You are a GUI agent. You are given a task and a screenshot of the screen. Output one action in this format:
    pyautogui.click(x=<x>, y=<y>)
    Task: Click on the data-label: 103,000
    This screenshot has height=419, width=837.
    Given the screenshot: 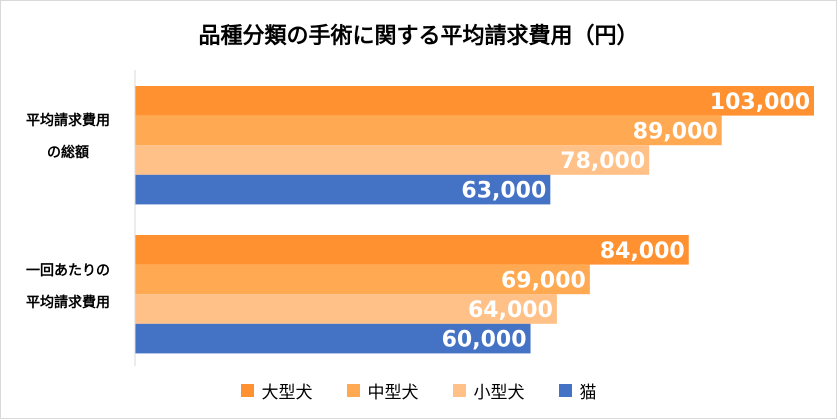 What is the action you would take?
    pyautogui.click(x=760, y=102)
    